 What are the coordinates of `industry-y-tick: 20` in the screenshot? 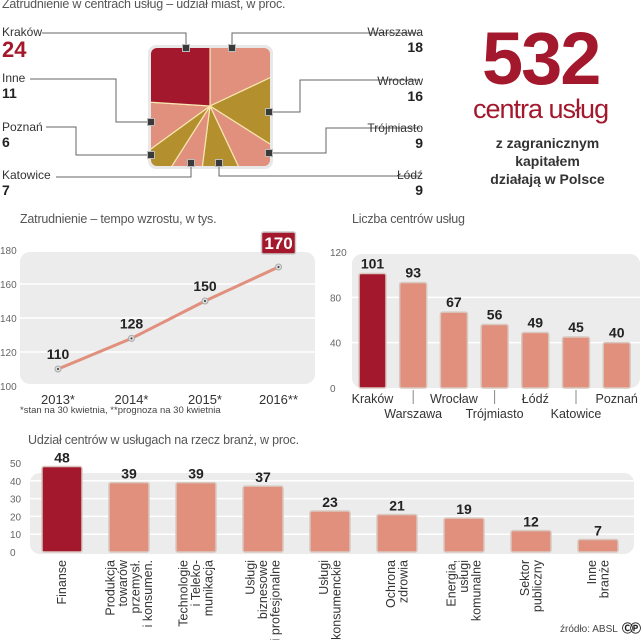 It's located at (16, 517).